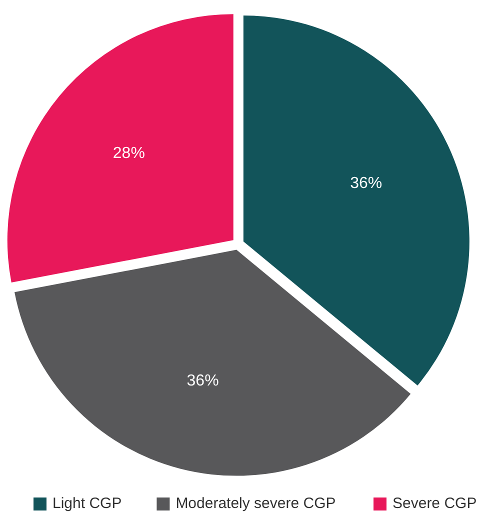 The image size is (504, 516). I want to click on legend-label: Moderately severe CGP, so click(256, 503).